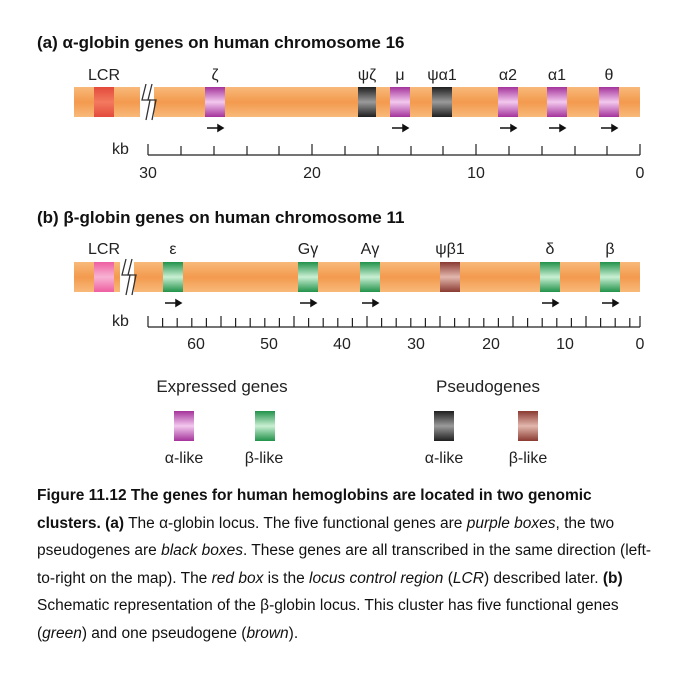 The width and height of the screenshot is (686, 690). Describe the element at coordinates (359, 297) in the screenshot. I see `panel-b-map: LCR ε Gγ Aγ ψβ1 δ β` at that location.